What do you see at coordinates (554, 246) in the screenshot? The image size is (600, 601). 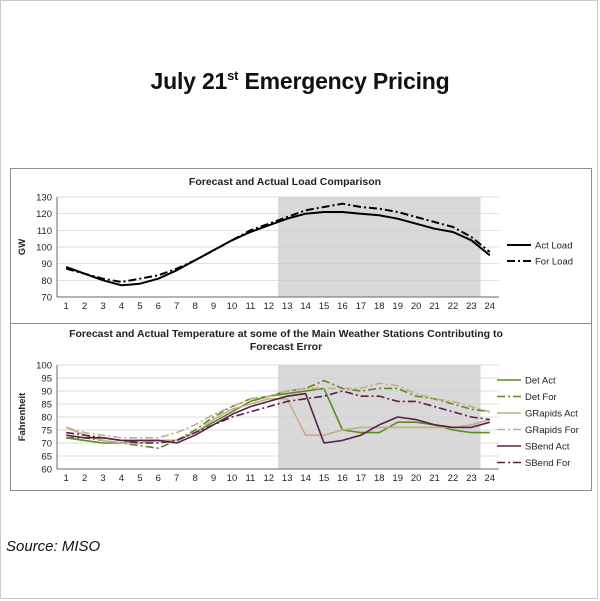 I see `legend-label: Act Load` at bounding box center [554, 246].